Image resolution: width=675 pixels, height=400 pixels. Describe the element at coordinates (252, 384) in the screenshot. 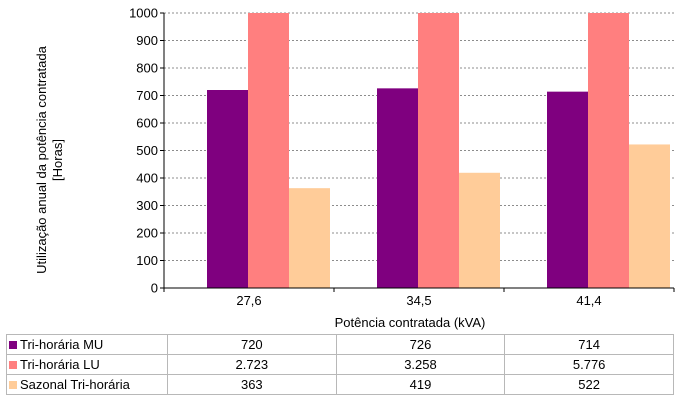

I see `table-cell: 363` at that location.